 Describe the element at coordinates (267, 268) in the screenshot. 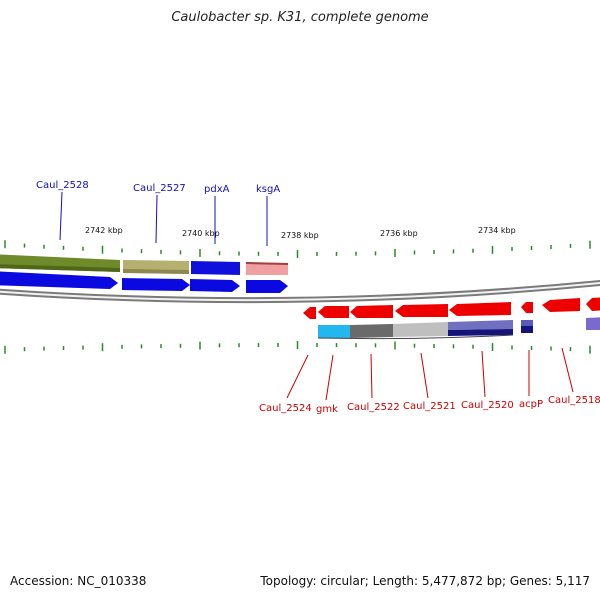

I see `feature-bar-ksga` at that location.